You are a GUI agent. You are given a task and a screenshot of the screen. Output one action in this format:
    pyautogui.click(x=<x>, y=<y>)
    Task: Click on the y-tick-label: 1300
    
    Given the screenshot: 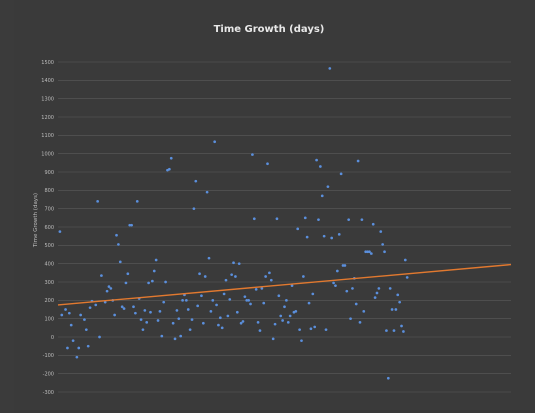 What is the action you would take?
    pyautogui.click(x=47, y=99)
    